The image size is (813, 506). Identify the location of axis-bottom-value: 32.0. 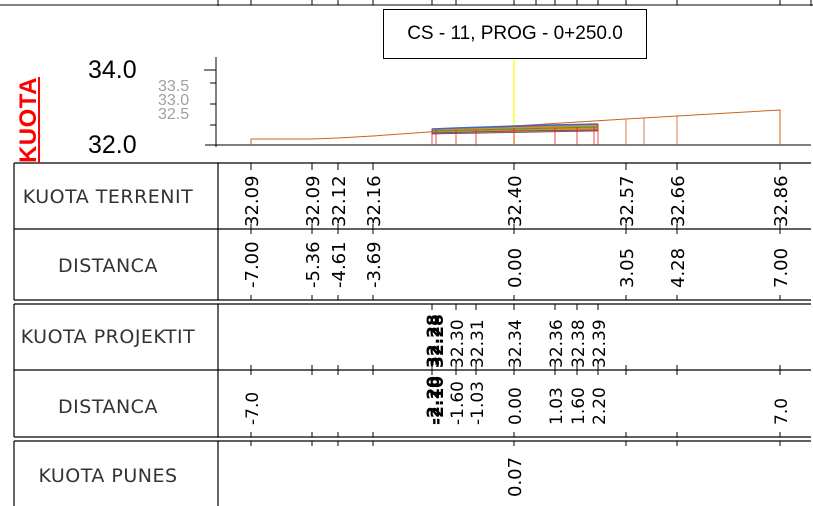
(112, 145).